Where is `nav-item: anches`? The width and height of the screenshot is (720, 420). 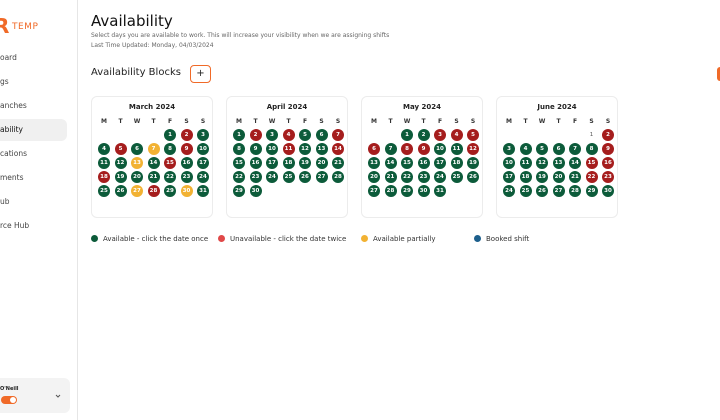 nav-item: anches is located at coordinates (13, 105).